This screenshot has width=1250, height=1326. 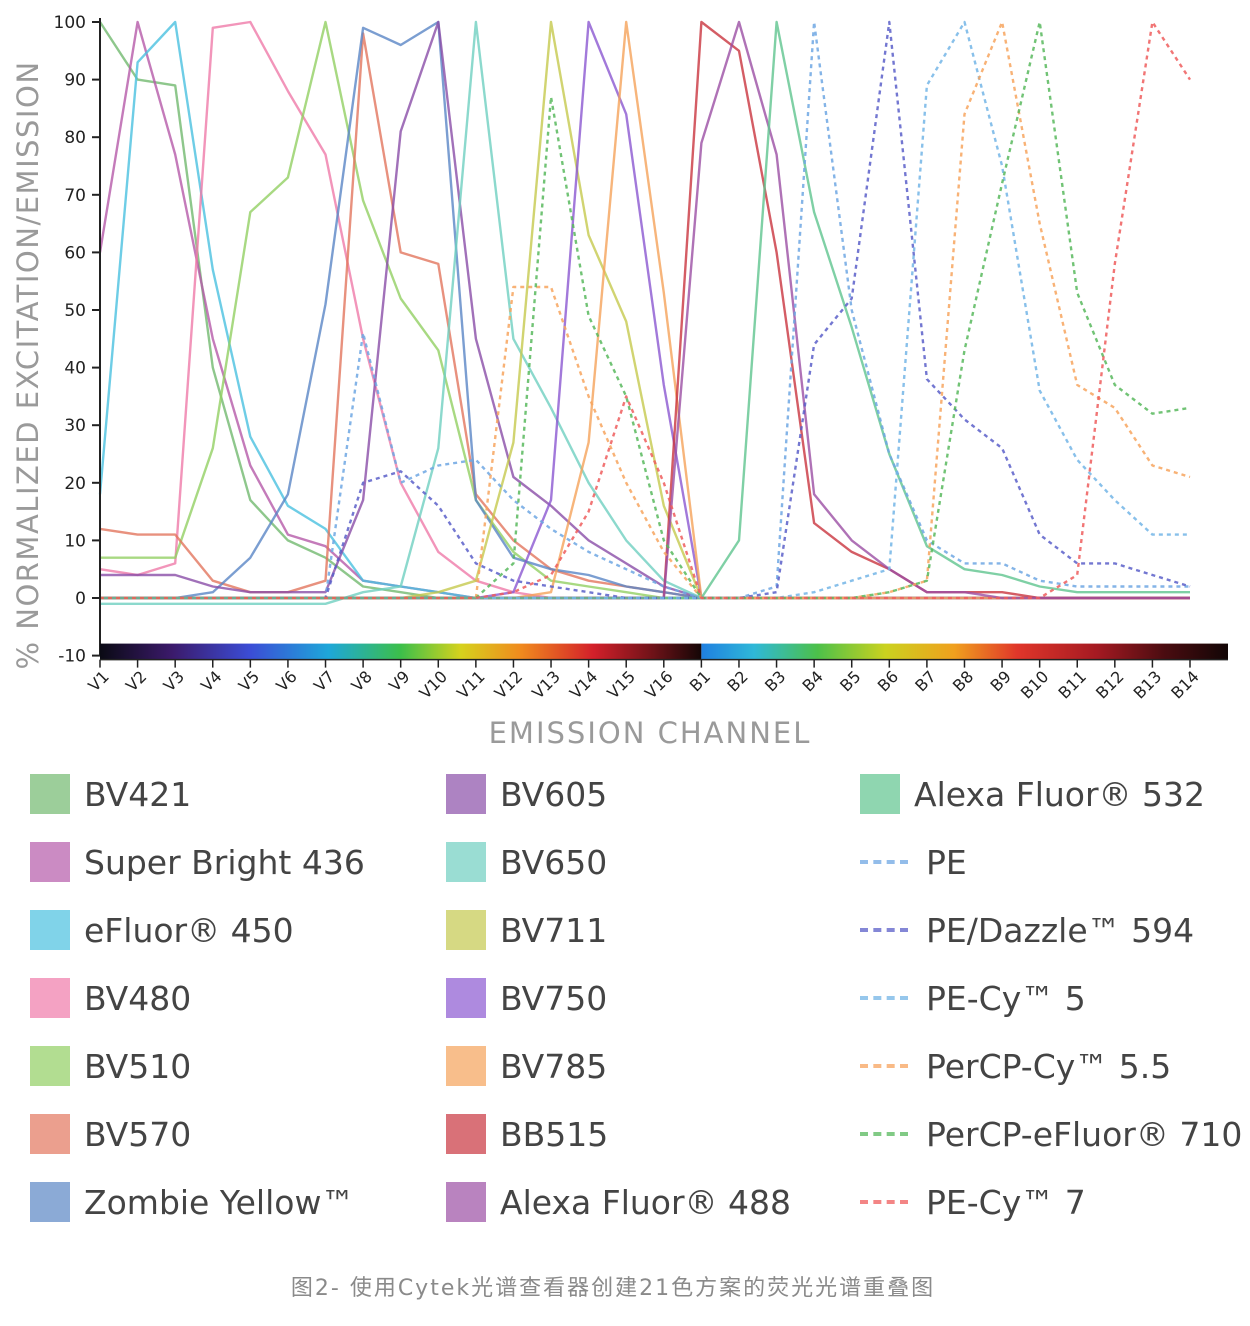 I want to click on legend-item: BV711, so click(x=618, y=930).